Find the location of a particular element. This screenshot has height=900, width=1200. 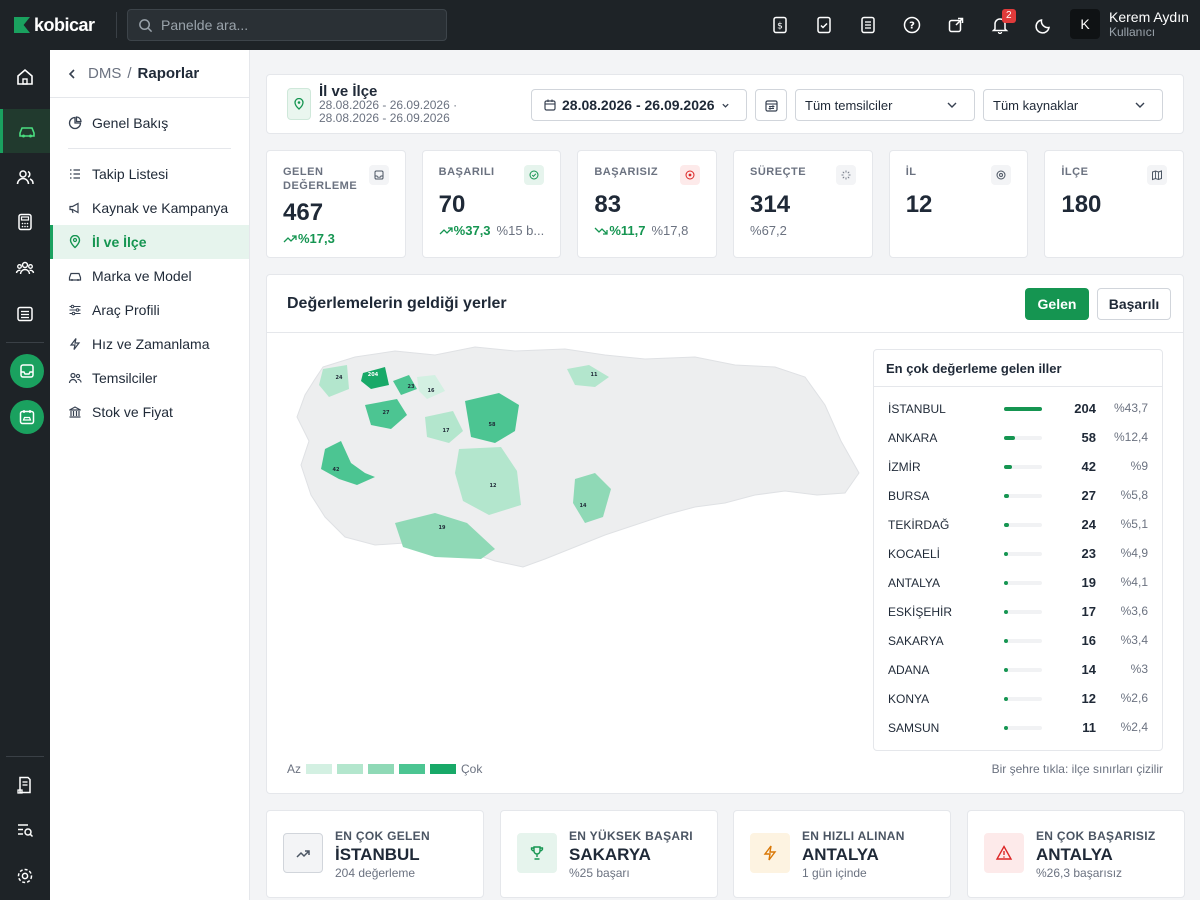

kpi-icon-box is located at coordinates (1001, 175).